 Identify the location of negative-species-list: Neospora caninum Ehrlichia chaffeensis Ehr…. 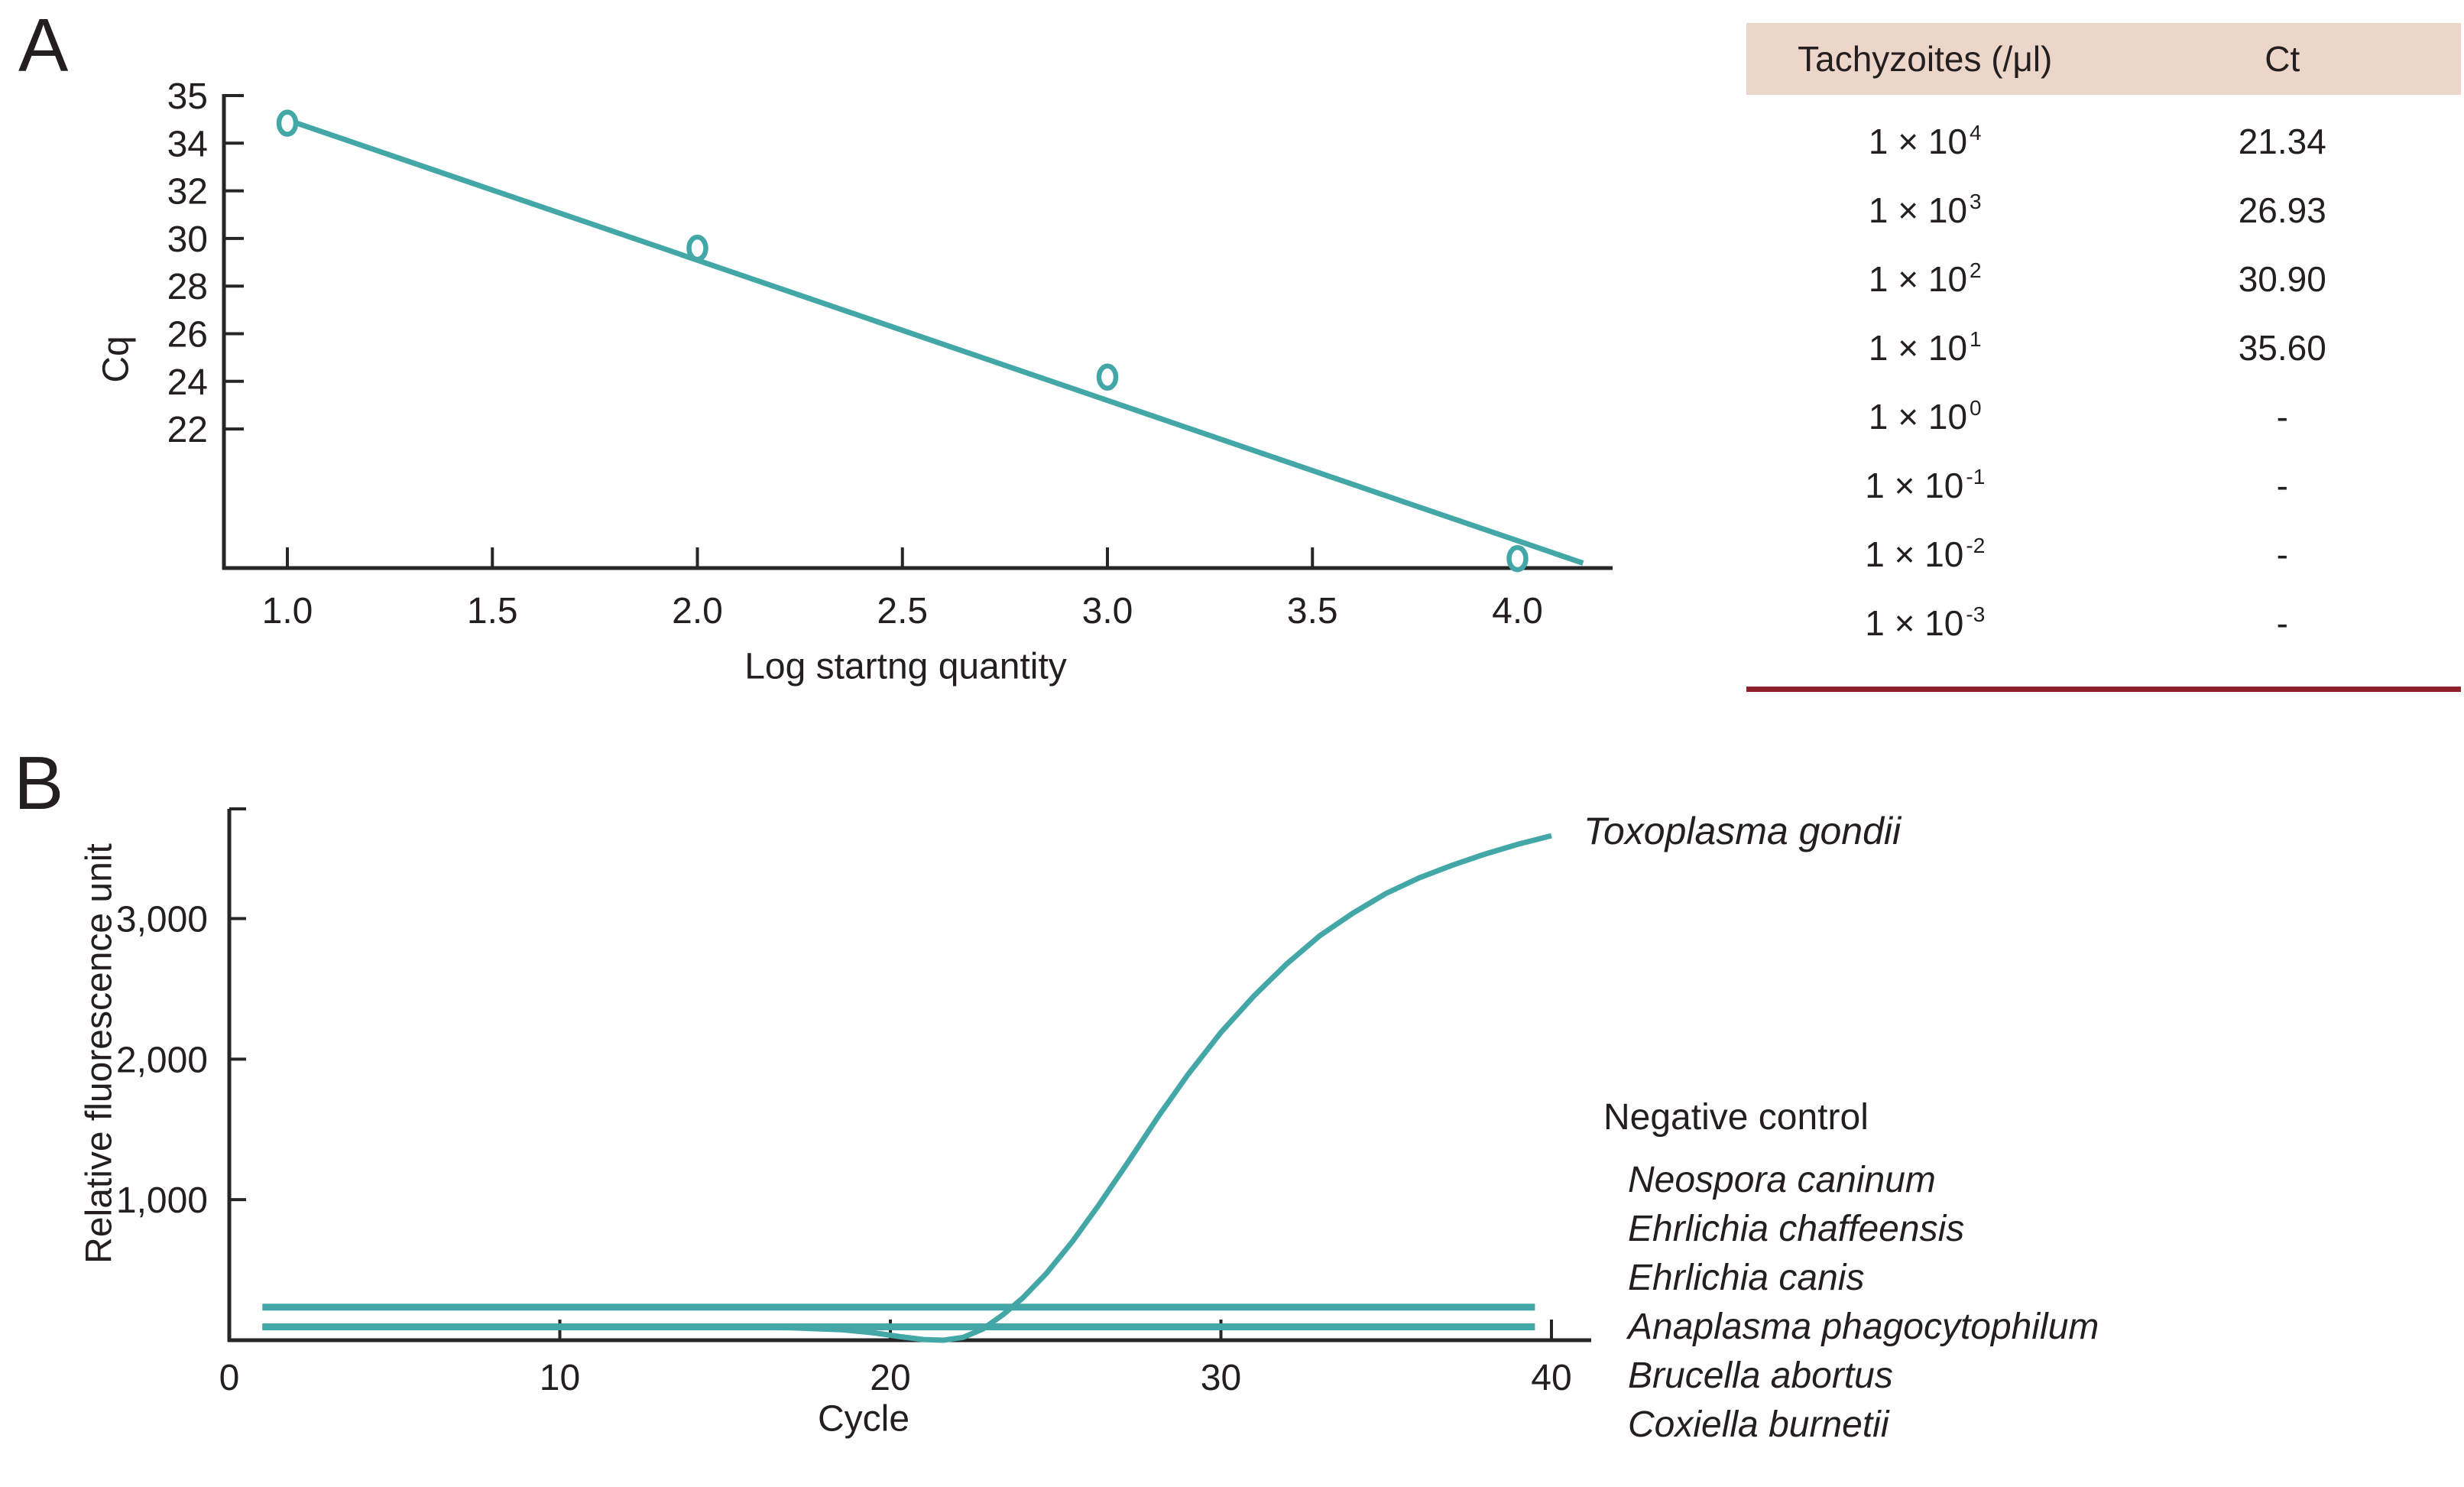
(1863, 1303).